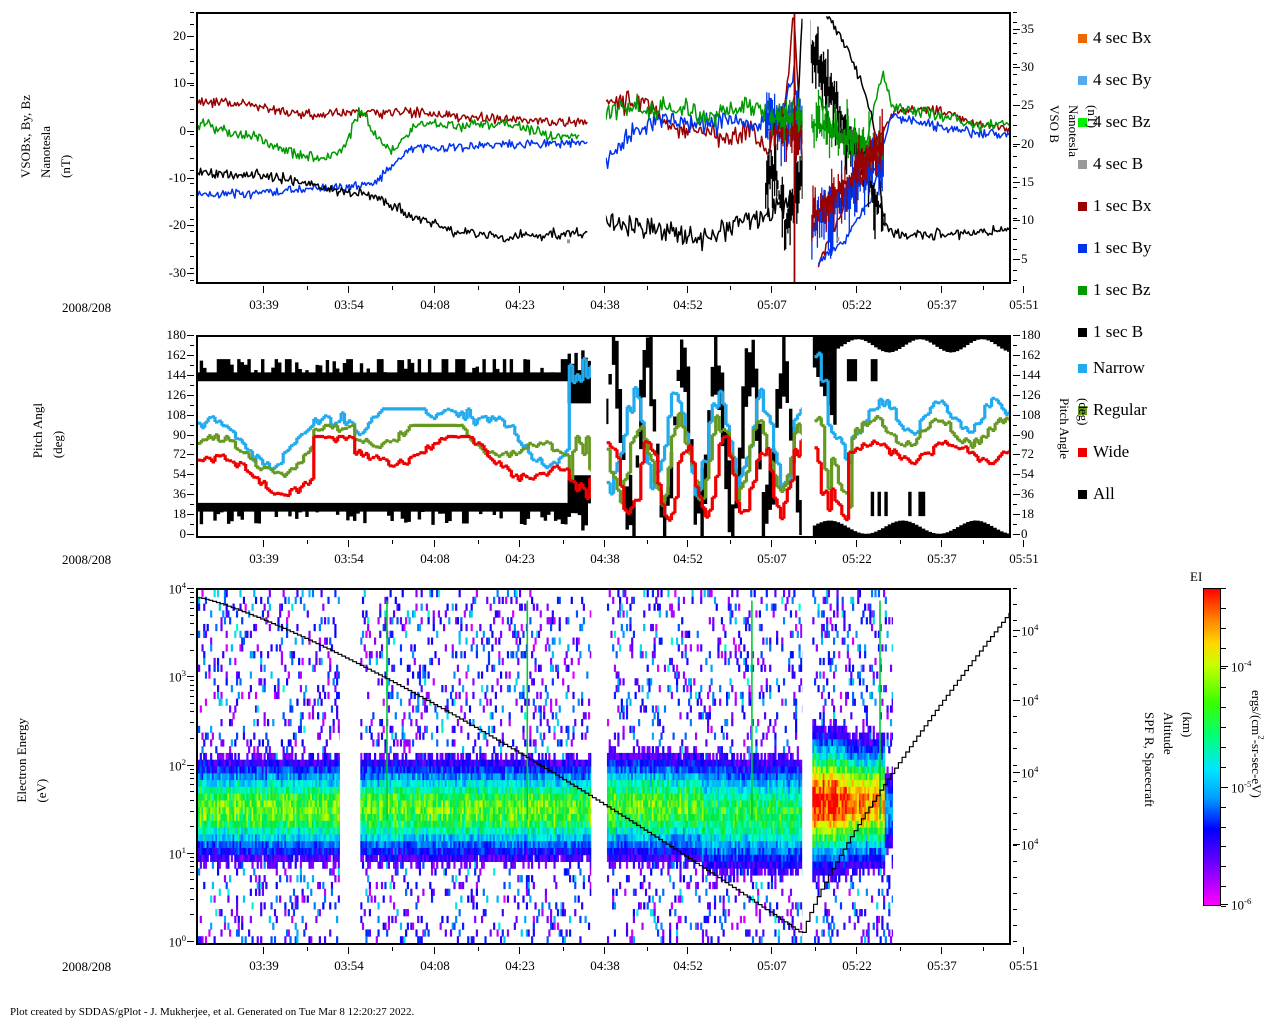 The height and width of the screenshot is (1024, 1280). What do you see at coordinates (435, 965) in the screenshot?
I see `x-axis-tick-label: 04:08` at bounding box center [435, 965].